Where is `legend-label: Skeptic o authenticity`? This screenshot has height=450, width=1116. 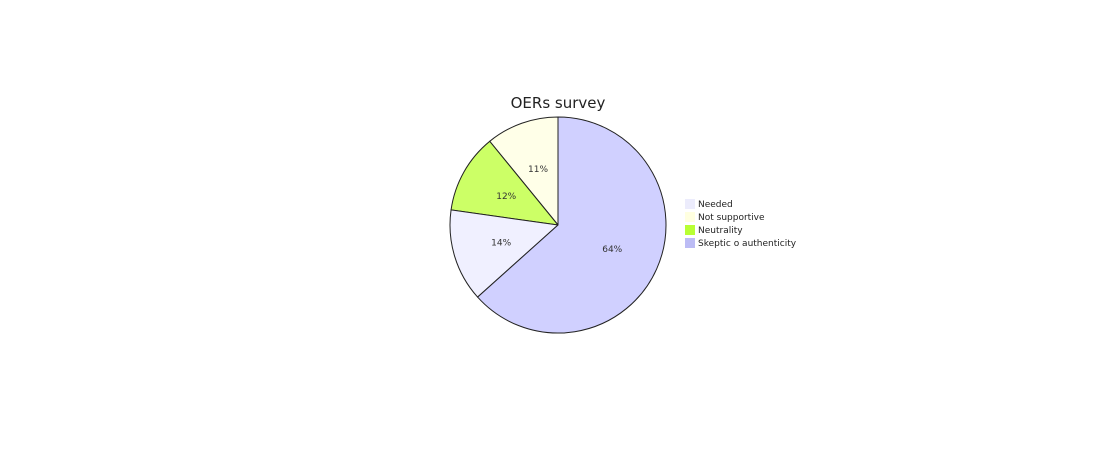 legend-label: Skeptic o authenticity is located at coordinates (747, 244).